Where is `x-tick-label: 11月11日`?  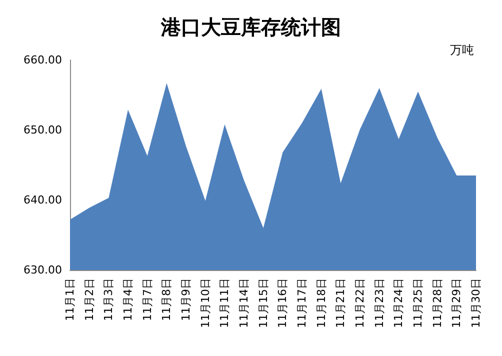 x-tick-label: 11月11日 is located at coordinates (225, 303).